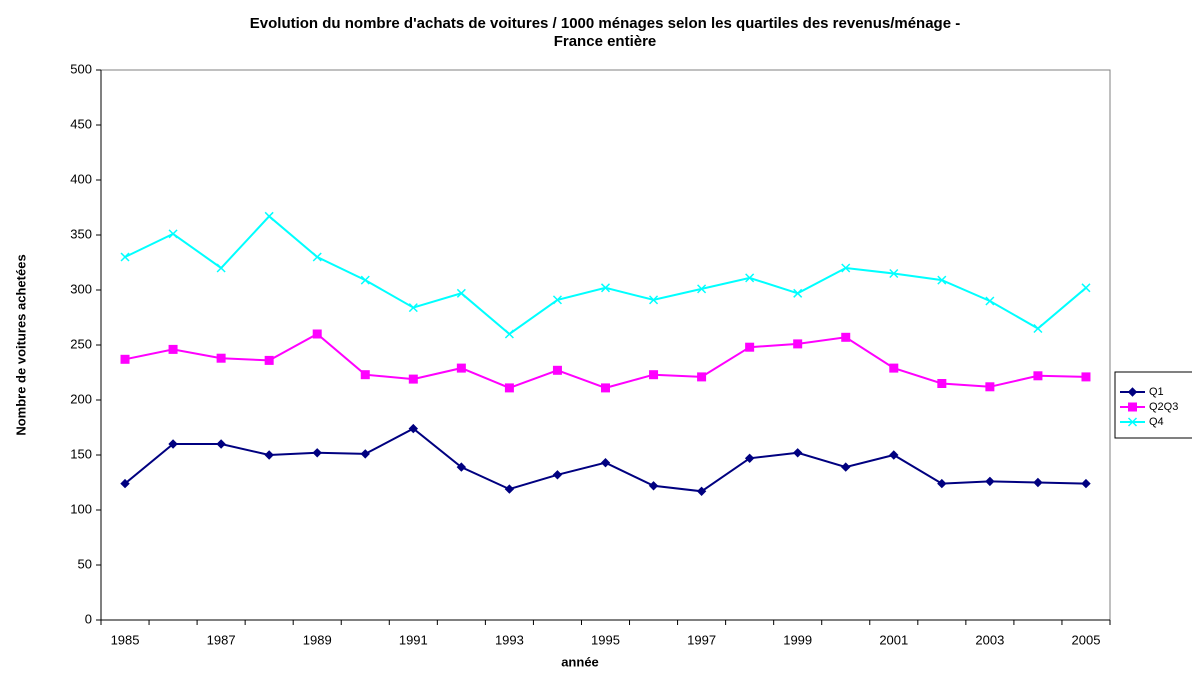  Describe the element at coordinates (81, 453) in the screenshot. I see `y-tick-label: 150` at that location.